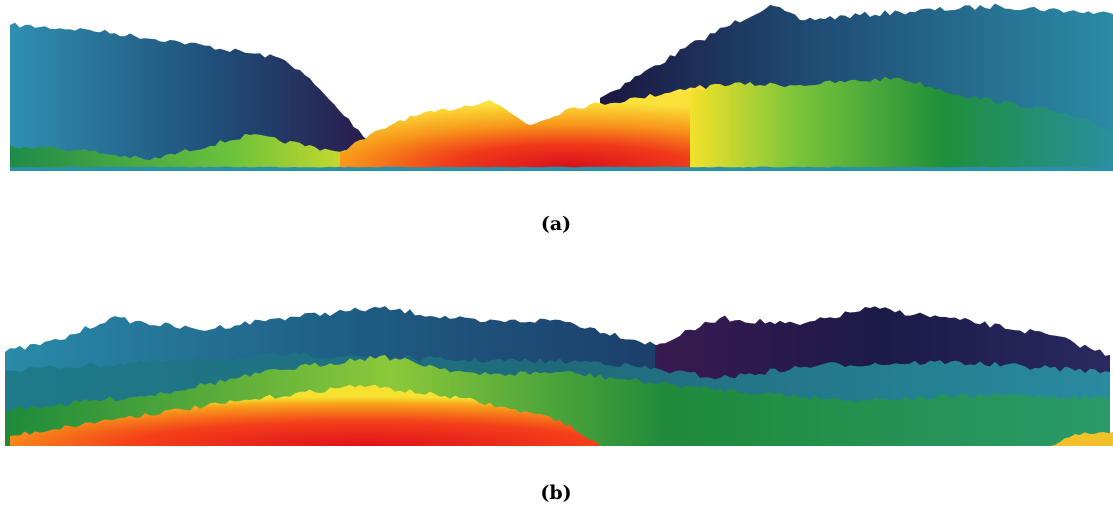 Image resolution: width=1113 pixels, height=512 pixels. I want to click on caption: (b), so click(555, 493).